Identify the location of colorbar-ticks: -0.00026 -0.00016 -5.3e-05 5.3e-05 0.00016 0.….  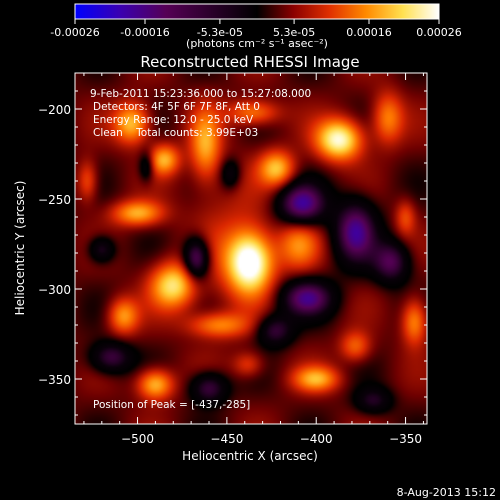
(256, 29).